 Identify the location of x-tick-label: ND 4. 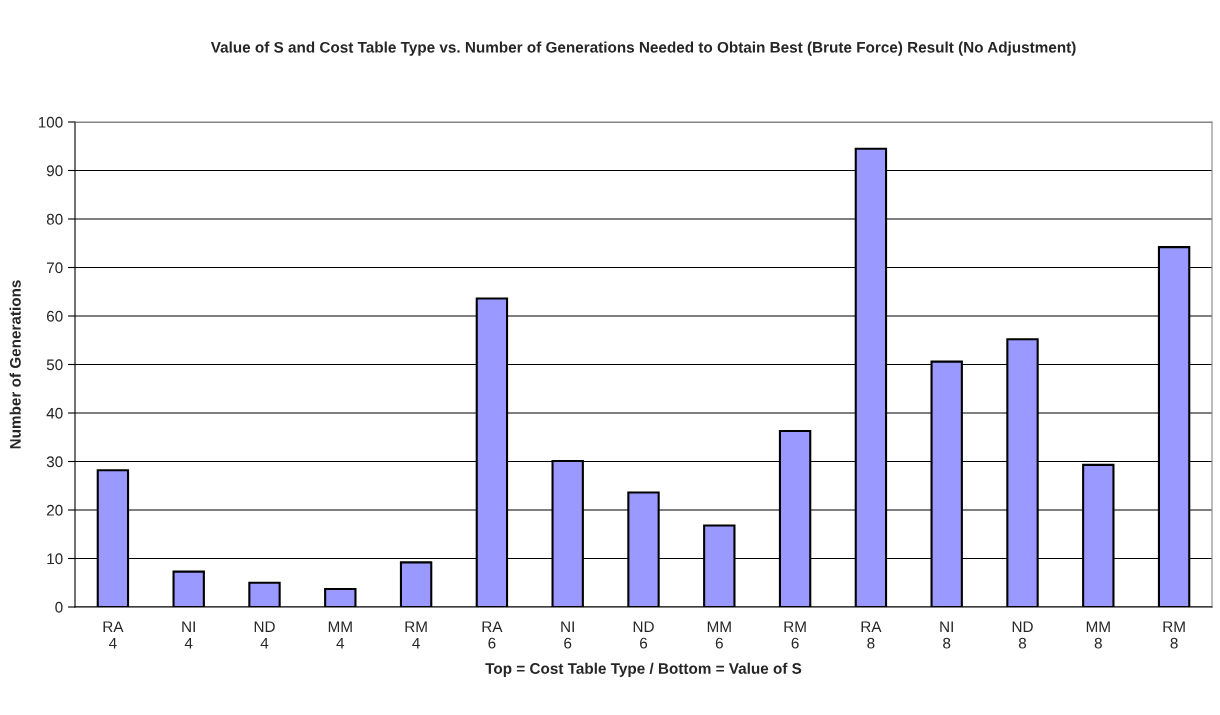
(264, 635).